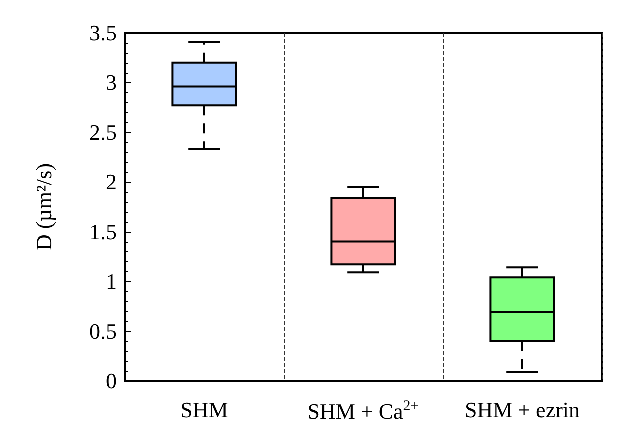 This screenshot has height=439, width=617. Describe the element at coordinates (103, 33) in the screenshot. I see `y-tick-label: 3.5` at that location.